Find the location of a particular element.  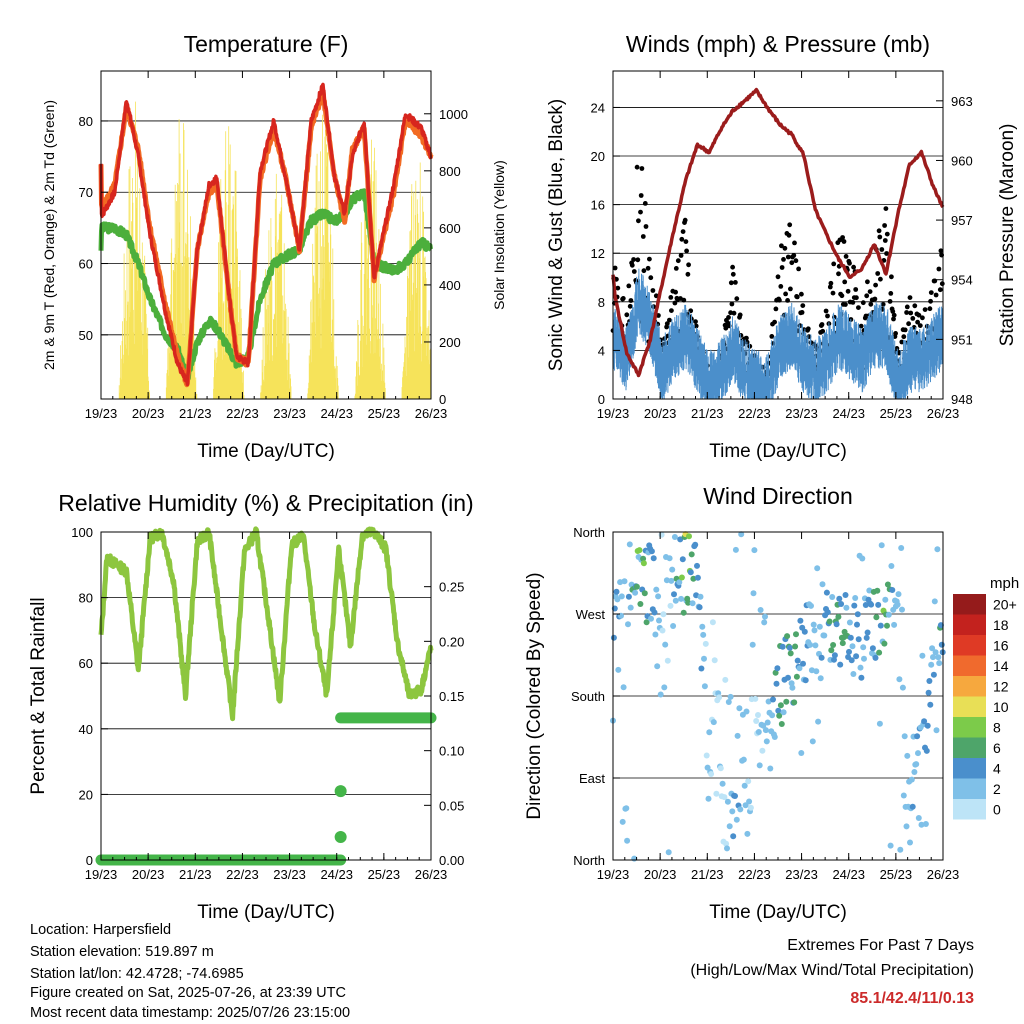

legend-label: 12 is located at coordinates (1001, 686).